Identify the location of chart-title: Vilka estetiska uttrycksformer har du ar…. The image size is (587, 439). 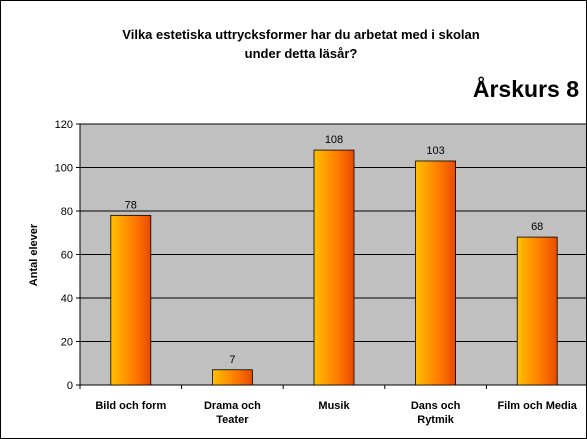
(300, 34).